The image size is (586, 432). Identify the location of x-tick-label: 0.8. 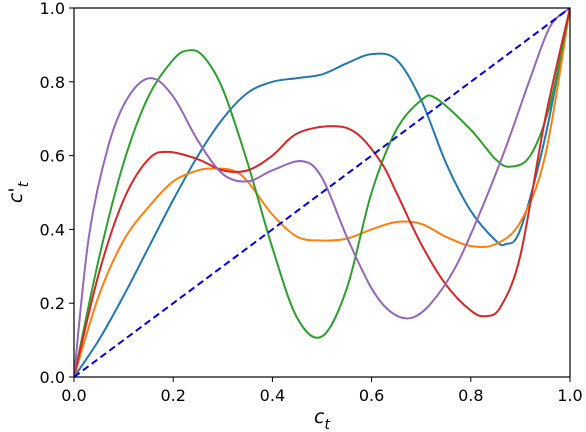
(470, 395).